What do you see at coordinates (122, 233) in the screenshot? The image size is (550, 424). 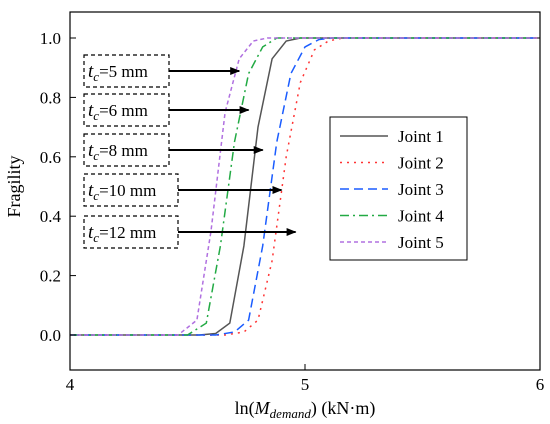 I see `annotation-label: tc=12 mm` at bounding box center [122, 233].